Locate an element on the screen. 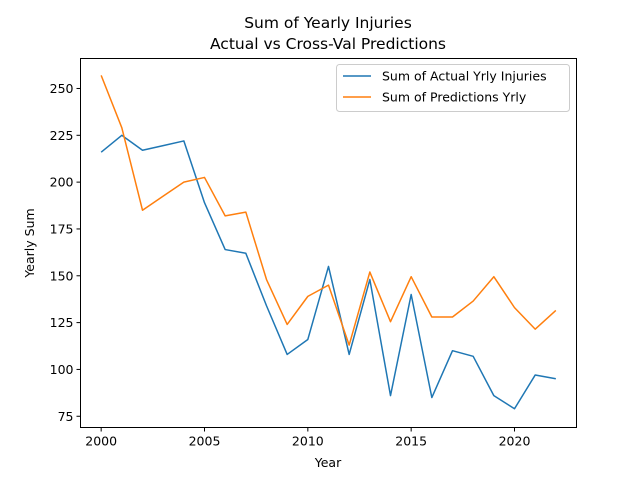 The image size is (640, 480). chart-subtitle: Actual vs Cross-Val Predictions is located at coordinates (328, 44).